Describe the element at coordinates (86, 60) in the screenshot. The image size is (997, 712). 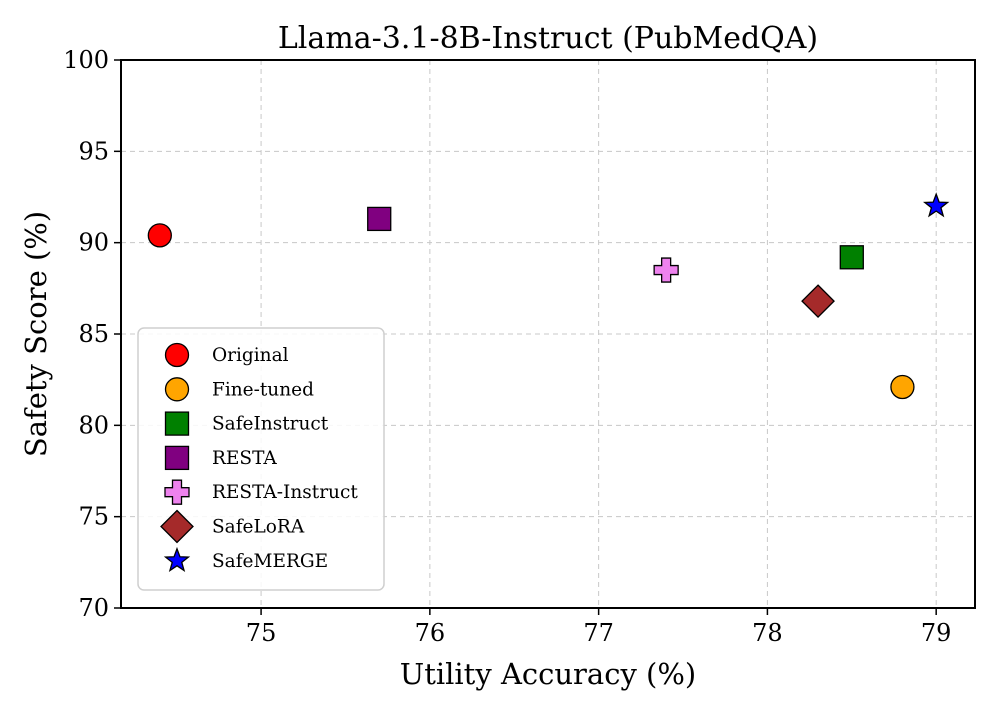
I see `y-tick-label: 100` at that location.